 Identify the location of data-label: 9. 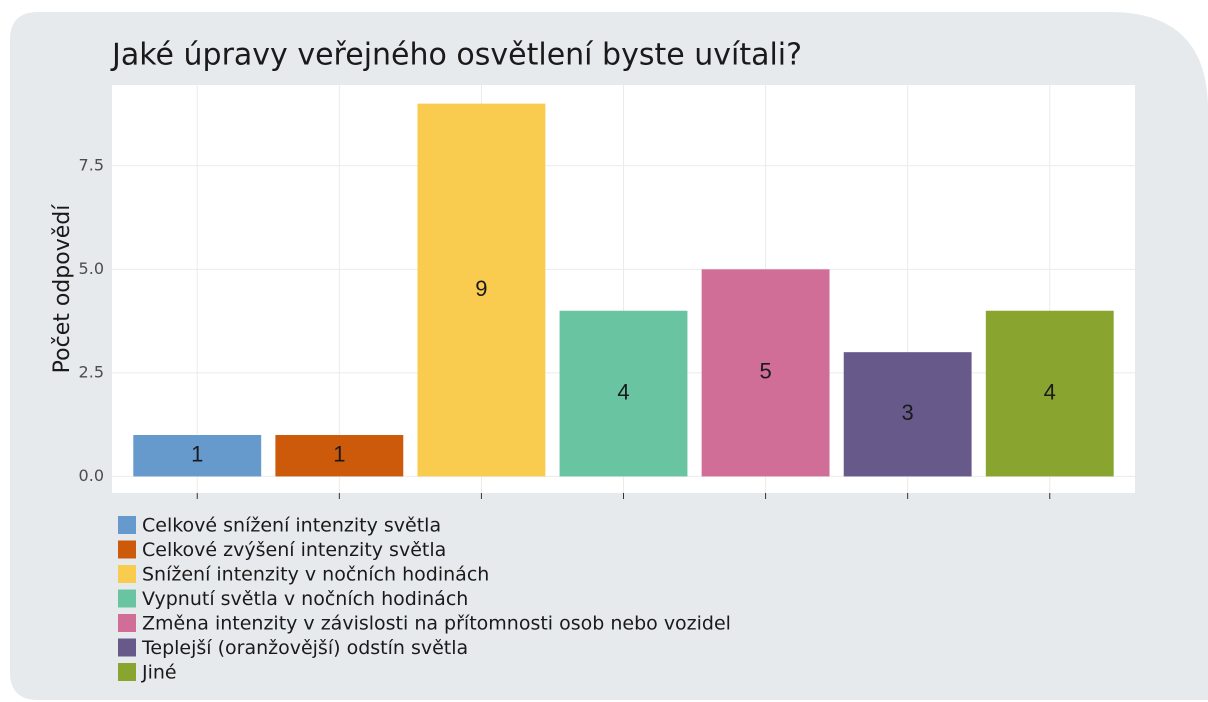
(481, 288).